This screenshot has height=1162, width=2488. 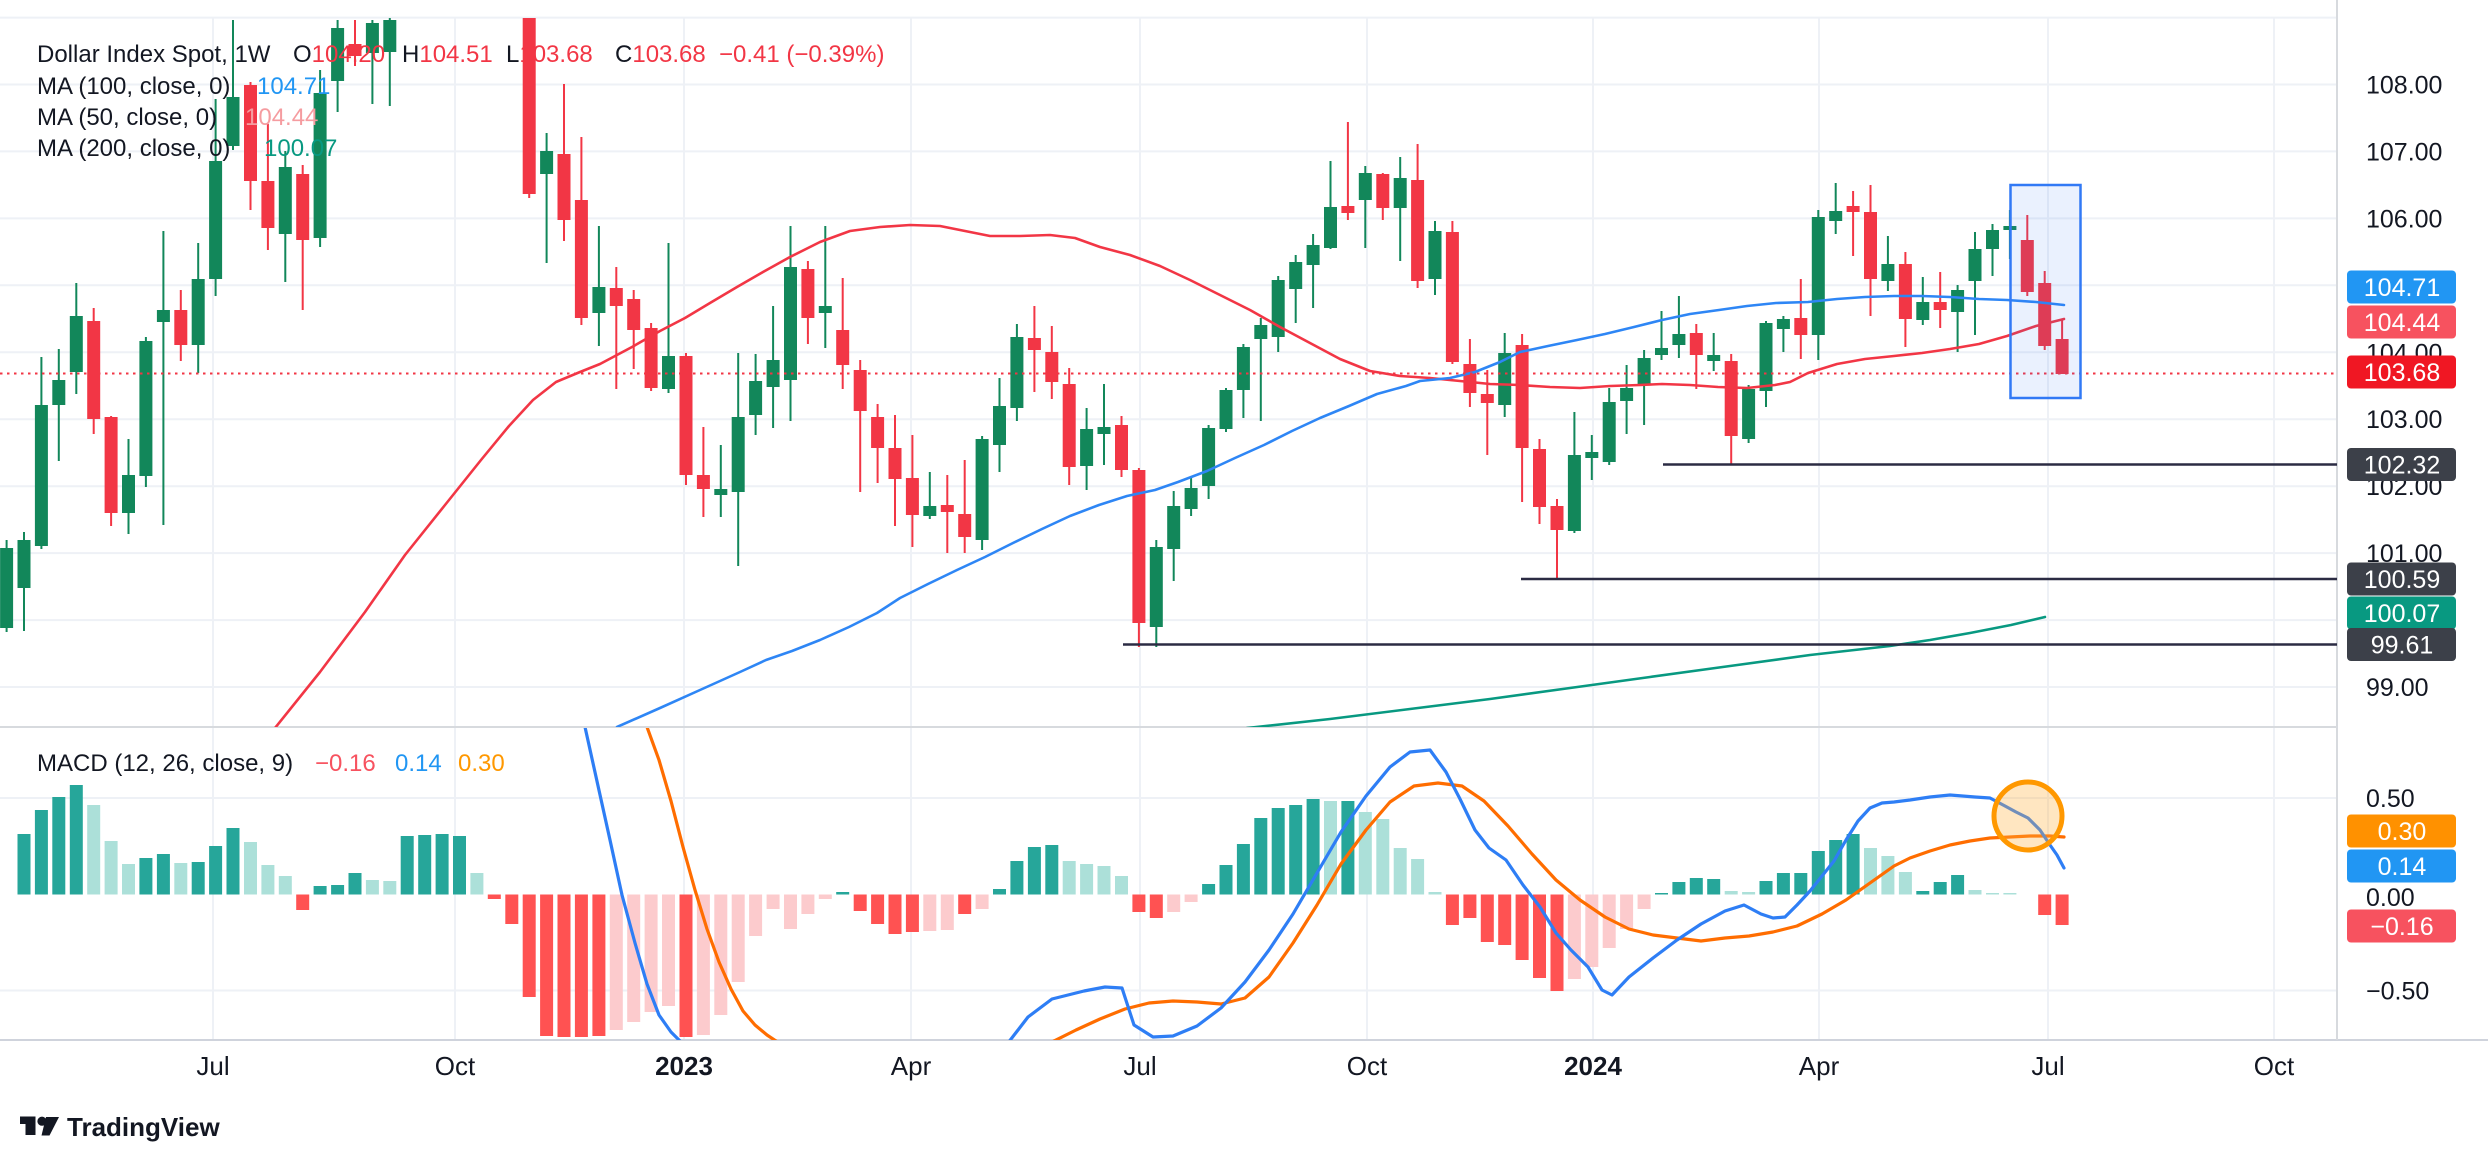 What do you see at coordinates (2402, 466) in the screenshot?
I see `svg-text: 102.32` at bounding box center [2402, 466].